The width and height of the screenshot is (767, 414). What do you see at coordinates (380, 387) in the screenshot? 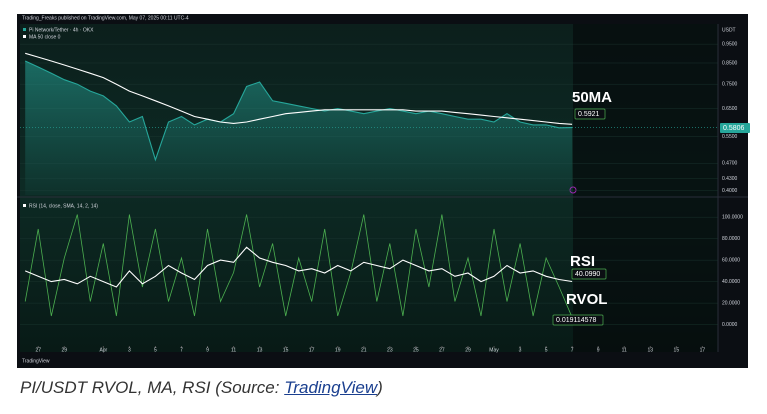
I see `caption-text: )` at bounding box center [380, 387].